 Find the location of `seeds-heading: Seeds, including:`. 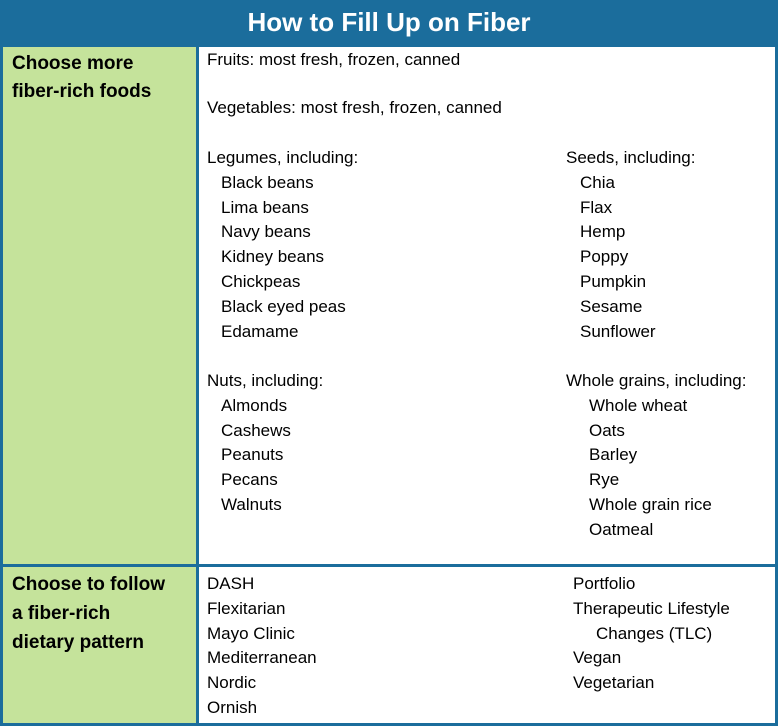

seeds-heading: Seeds, including: is located at coordinates (631, 157).